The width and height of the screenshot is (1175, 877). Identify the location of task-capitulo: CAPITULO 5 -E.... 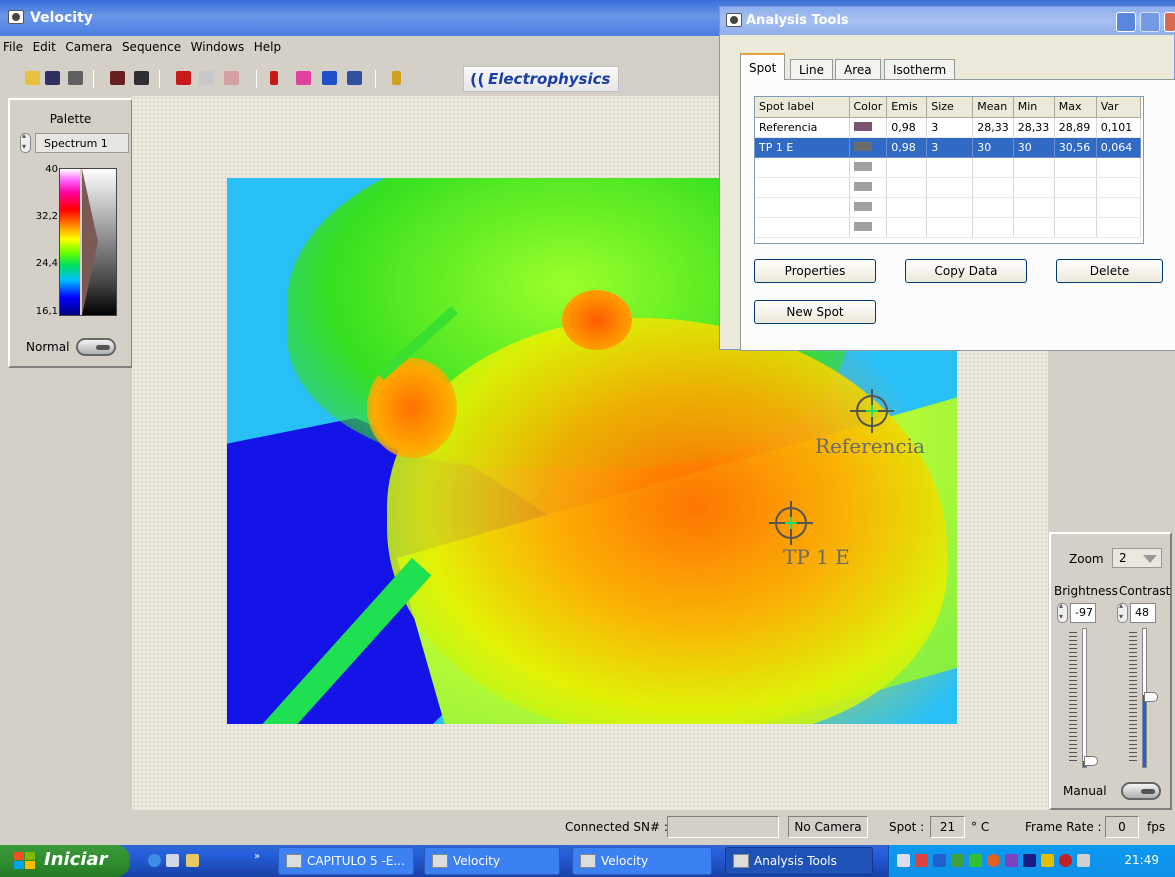
(346, 861).